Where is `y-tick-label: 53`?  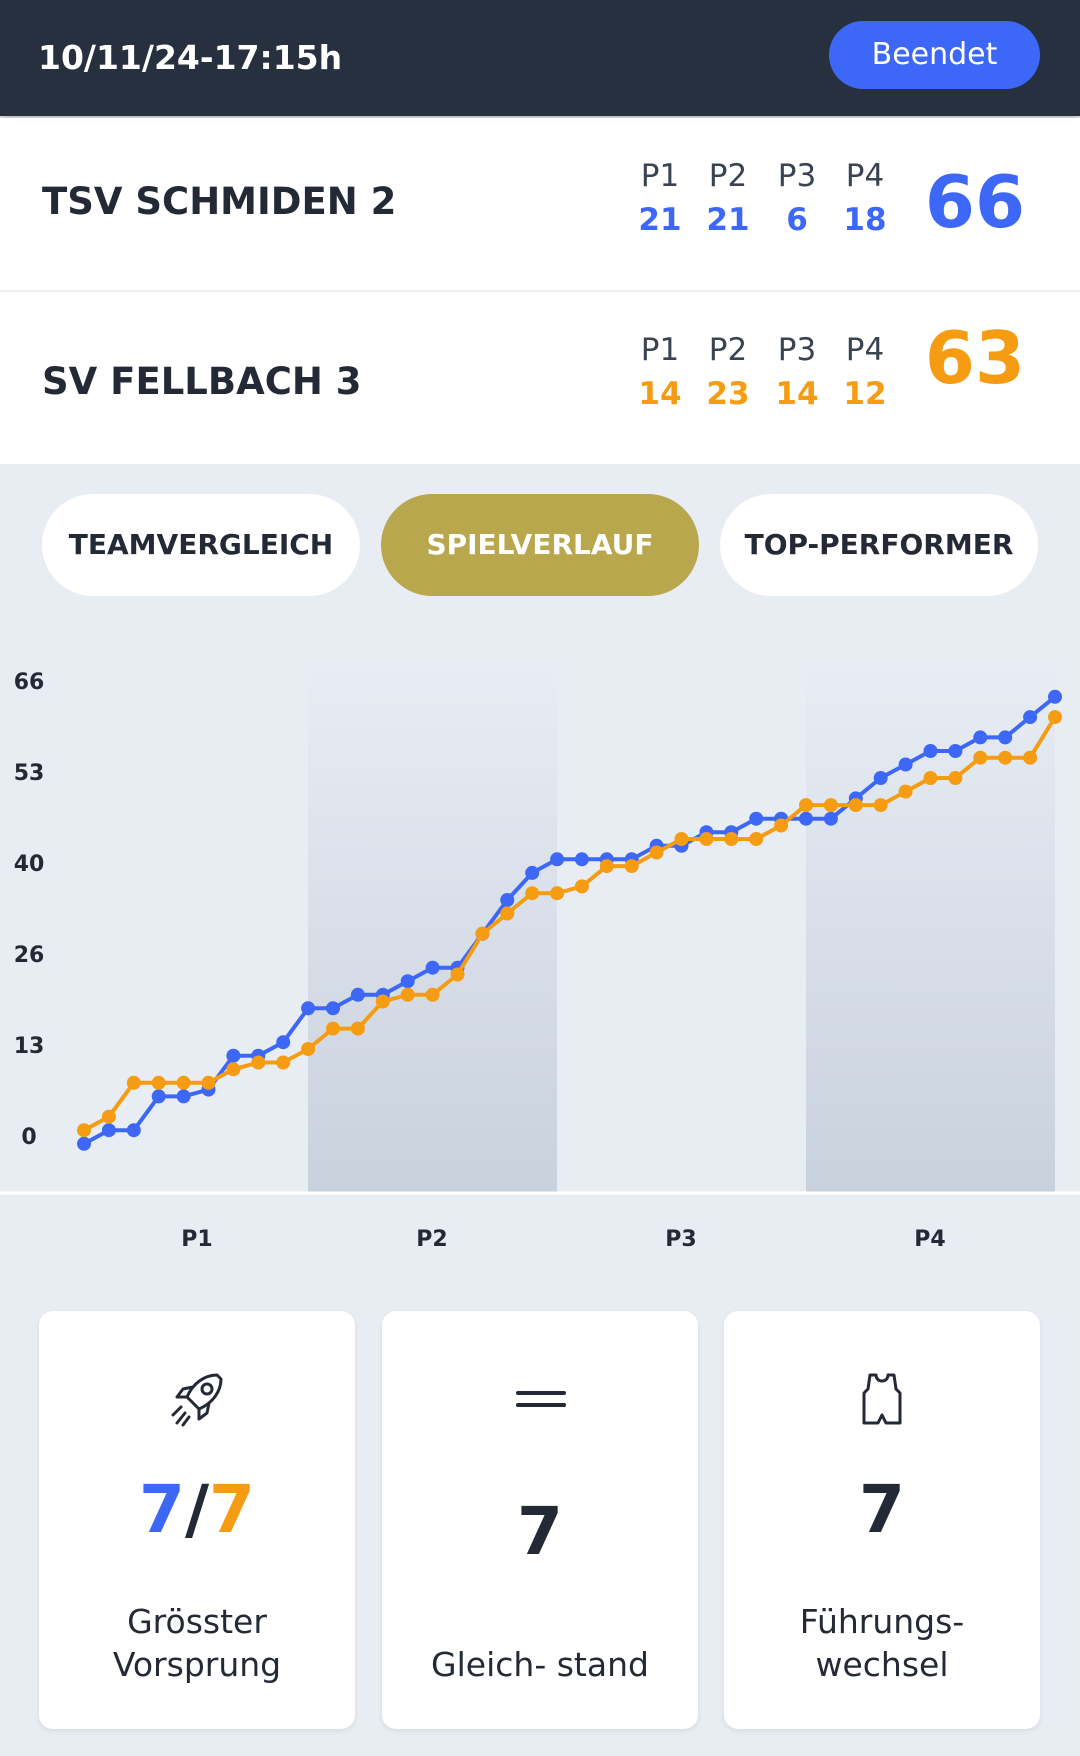
y-tick-label: 53 is located at coordinates (29, 773).